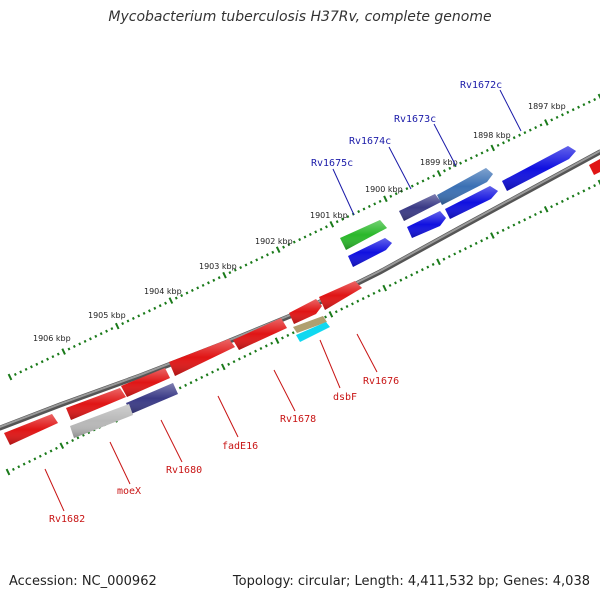 This screenshot has height=600, width=600. I want to click on gene-label-rv1682: Rv1682, so click(67, 519).